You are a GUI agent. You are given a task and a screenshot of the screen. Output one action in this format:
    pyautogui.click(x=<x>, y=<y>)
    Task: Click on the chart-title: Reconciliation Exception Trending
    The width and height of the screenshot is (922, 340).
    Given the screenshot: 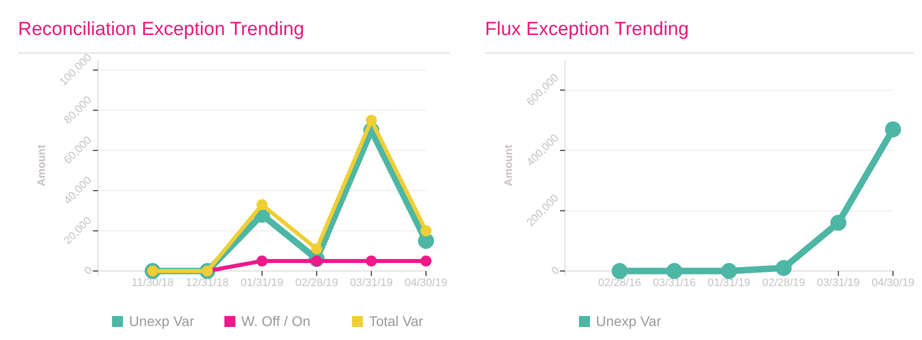 What is the action you would take?
    pyautogui.click(x=161, y=29)
    